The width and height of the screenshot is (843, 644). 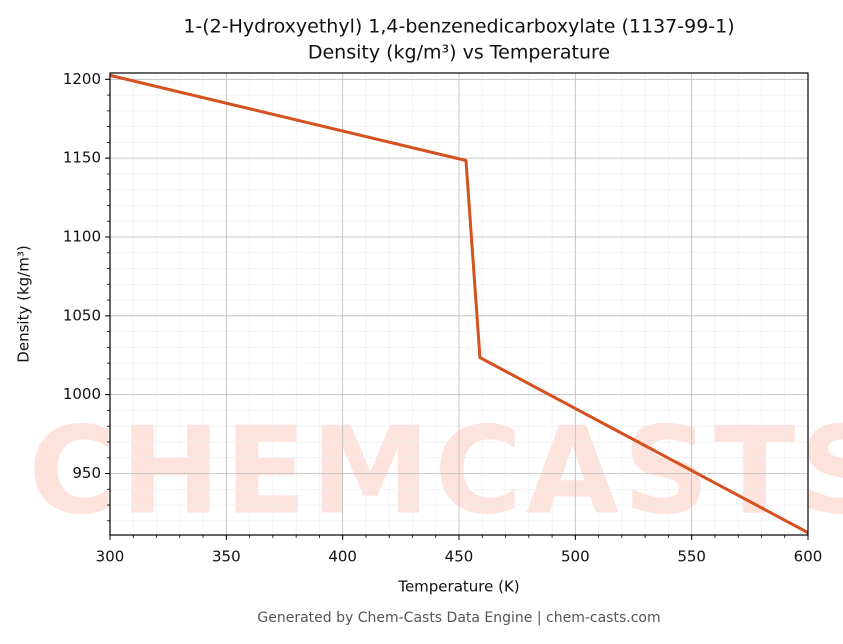 I want to click on y-tick-label: 1100, so click(x=82, y=236).